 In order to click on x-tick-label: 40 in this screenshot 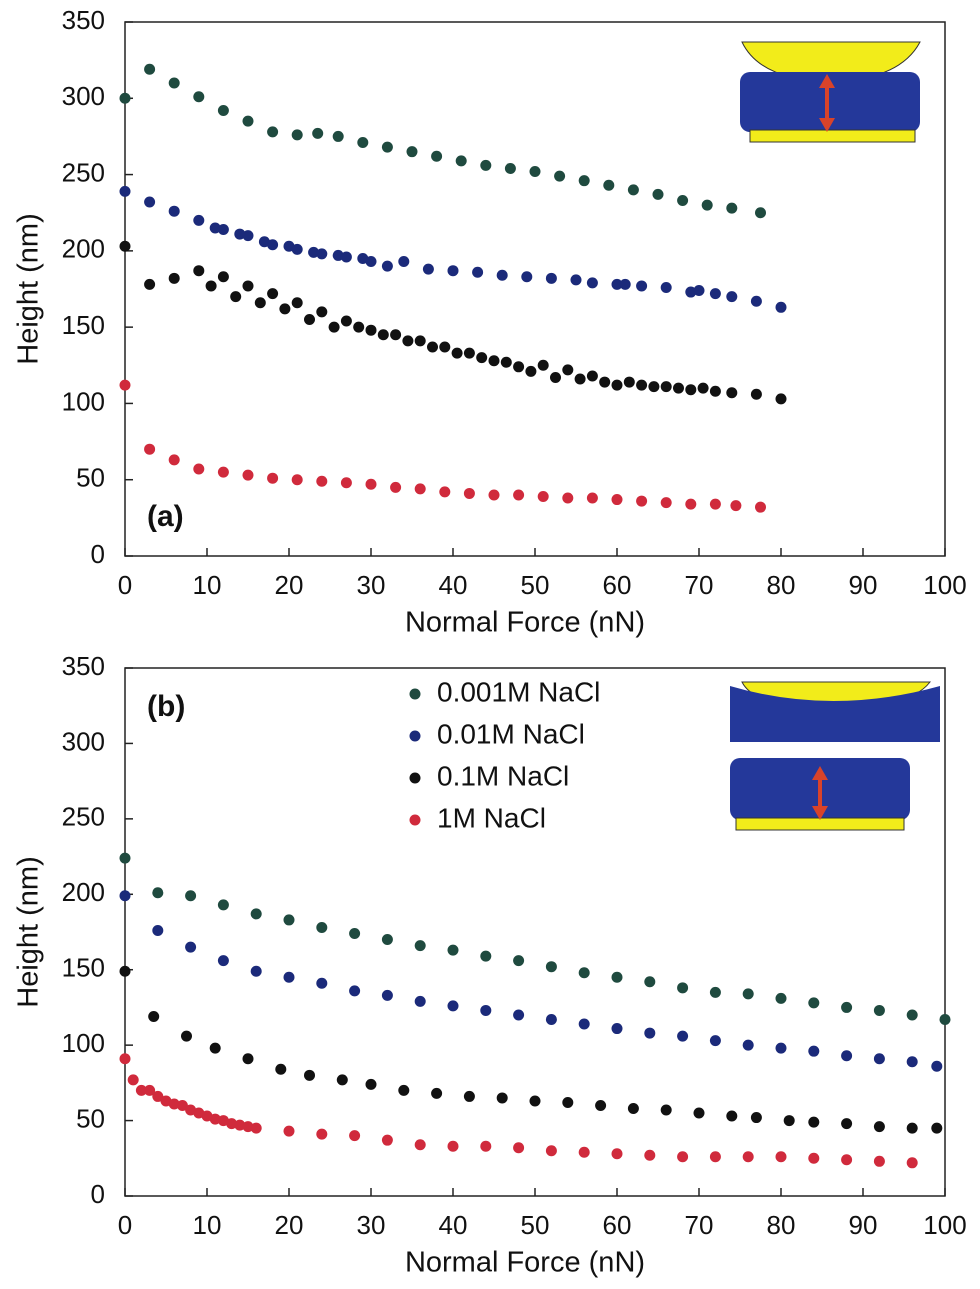, I will do `click(453, 585)`.